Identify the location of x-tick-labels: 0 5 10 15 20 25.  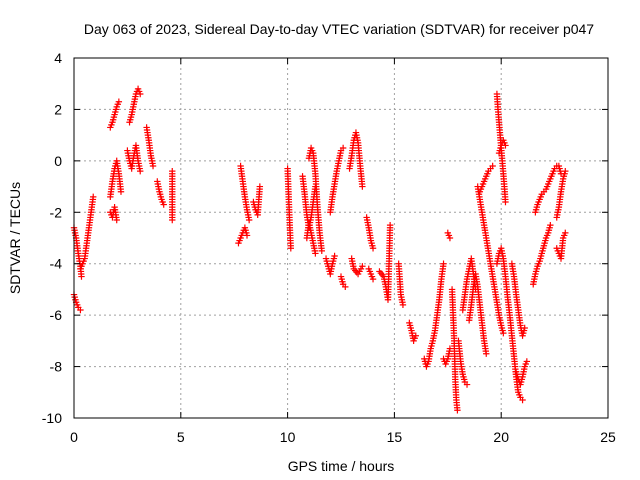
(343, 437).